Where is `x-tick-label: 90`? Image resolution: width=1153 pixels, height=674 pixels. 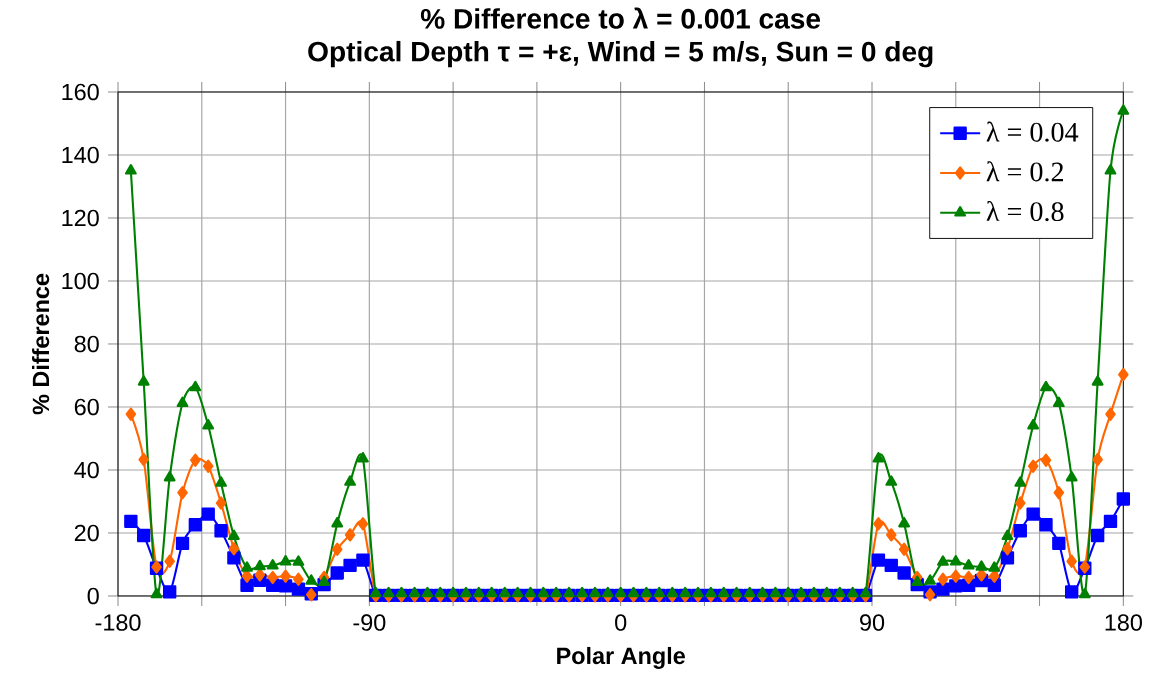 x-tick-label: 90 is located at coordinates (872, 622).